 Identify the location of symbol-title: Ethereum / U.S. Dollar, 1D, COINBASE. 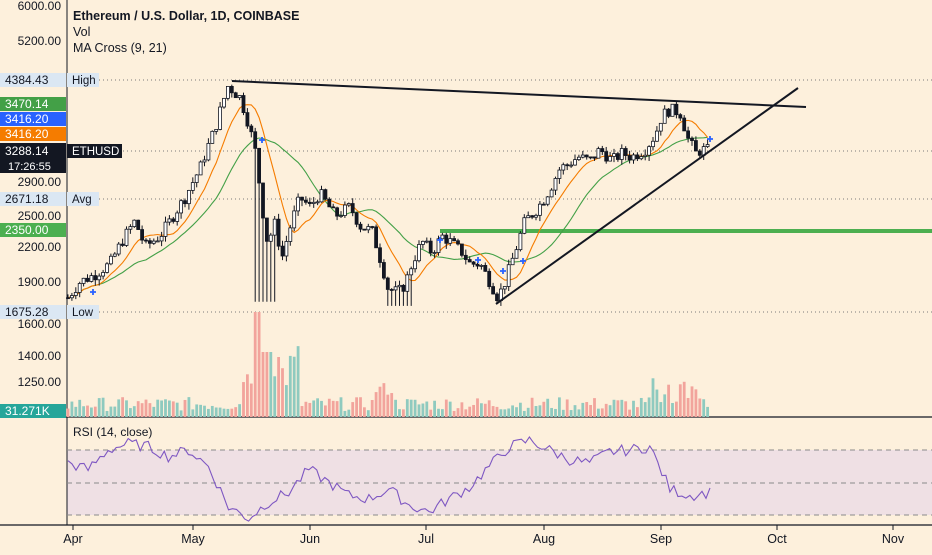
(186, 16).